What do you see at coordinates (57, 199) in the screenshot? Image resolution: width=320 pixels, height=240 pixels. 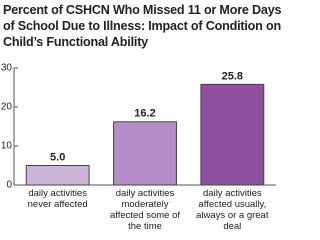 I see `x-tick-label: daily activities never affected` at bounding box center [57, 199].